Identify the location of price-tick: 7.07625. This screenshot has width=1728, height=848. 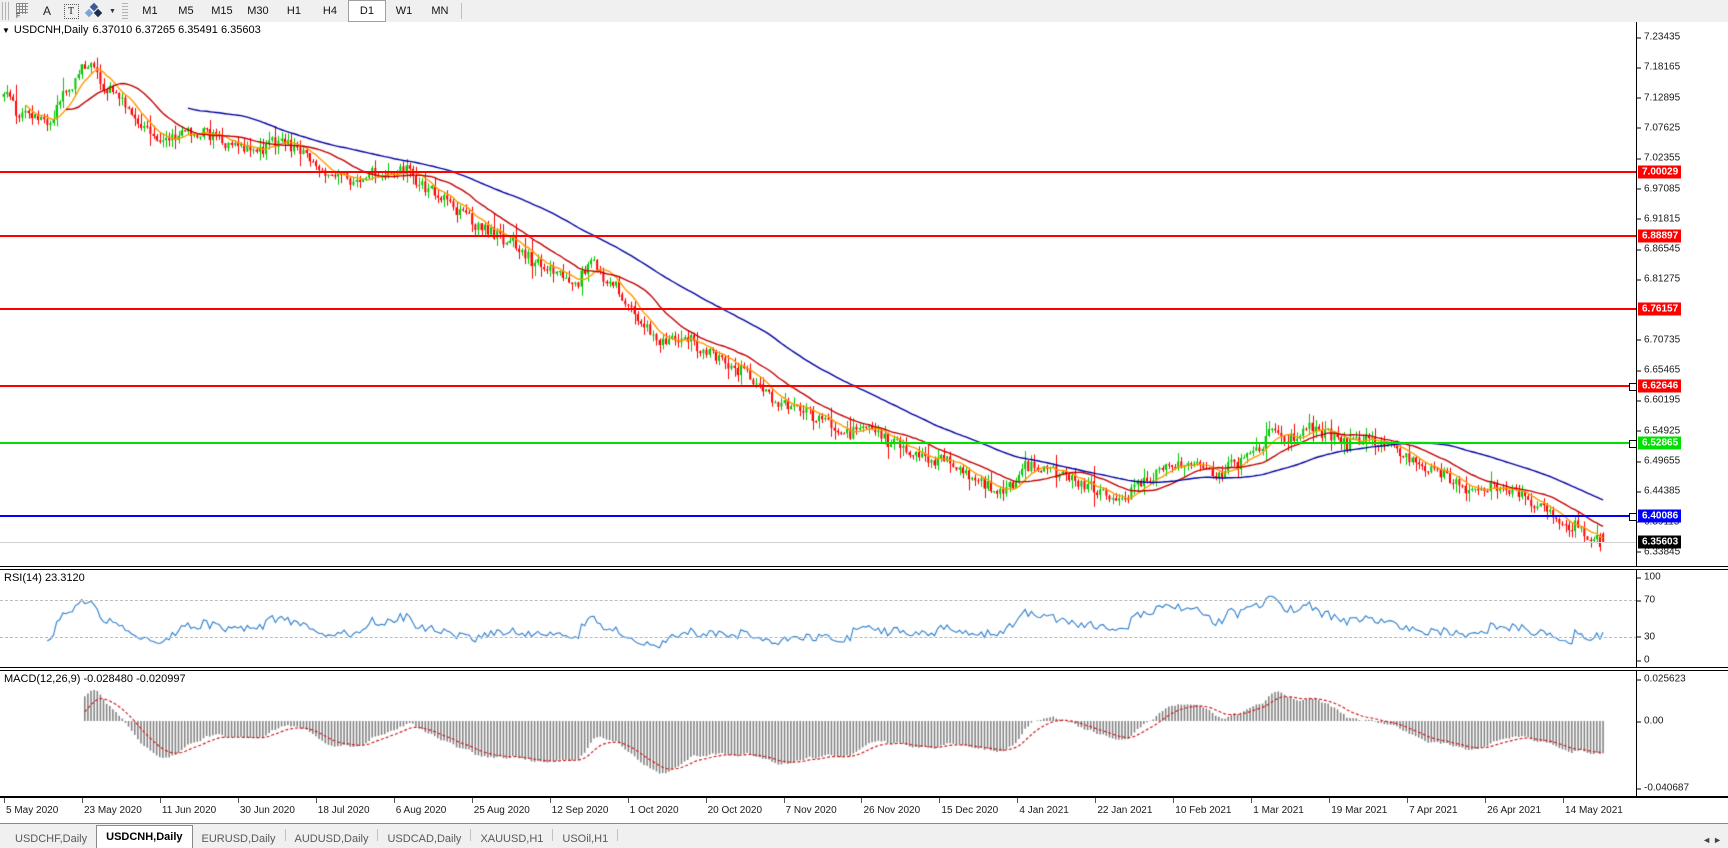
(1658, 127).